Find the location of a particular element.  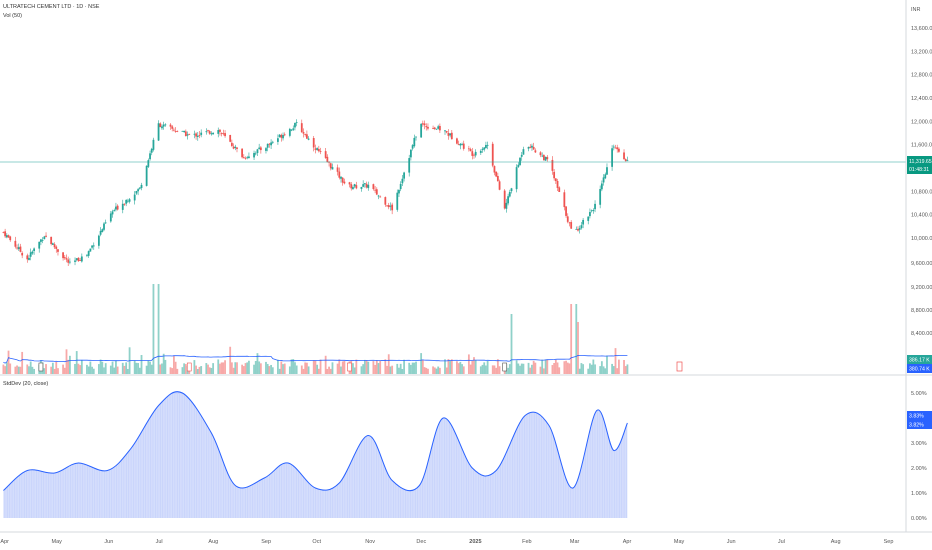

price-tick-label: 13,600.00 is located at coordinates (921, 29).